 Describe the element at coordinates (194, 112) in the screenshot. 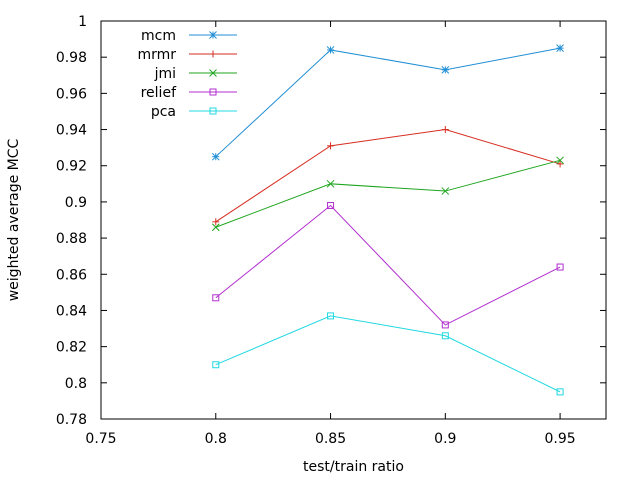

I see `legend-item-pca: pca` at that location.